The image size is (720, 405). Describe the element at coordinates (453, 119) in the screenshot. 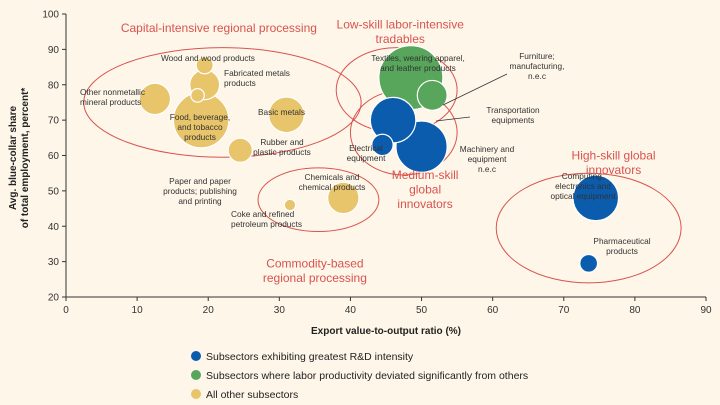

I see `label-transportation-equipments-leader` at that location.